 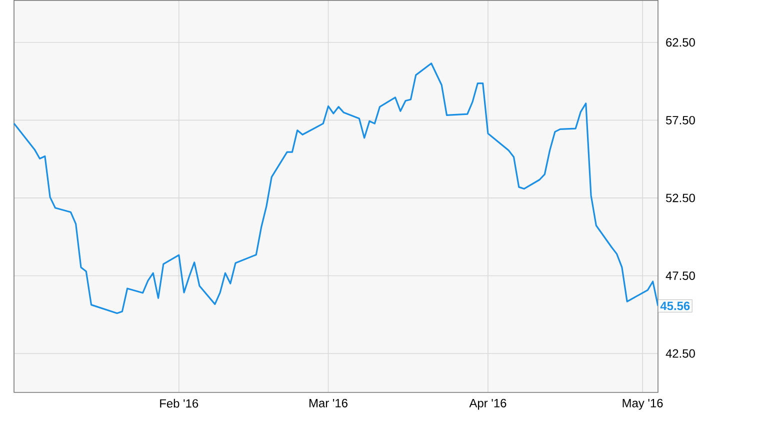 I want to click on x-tick-label: Feb '16, so click(x=179, y=403).